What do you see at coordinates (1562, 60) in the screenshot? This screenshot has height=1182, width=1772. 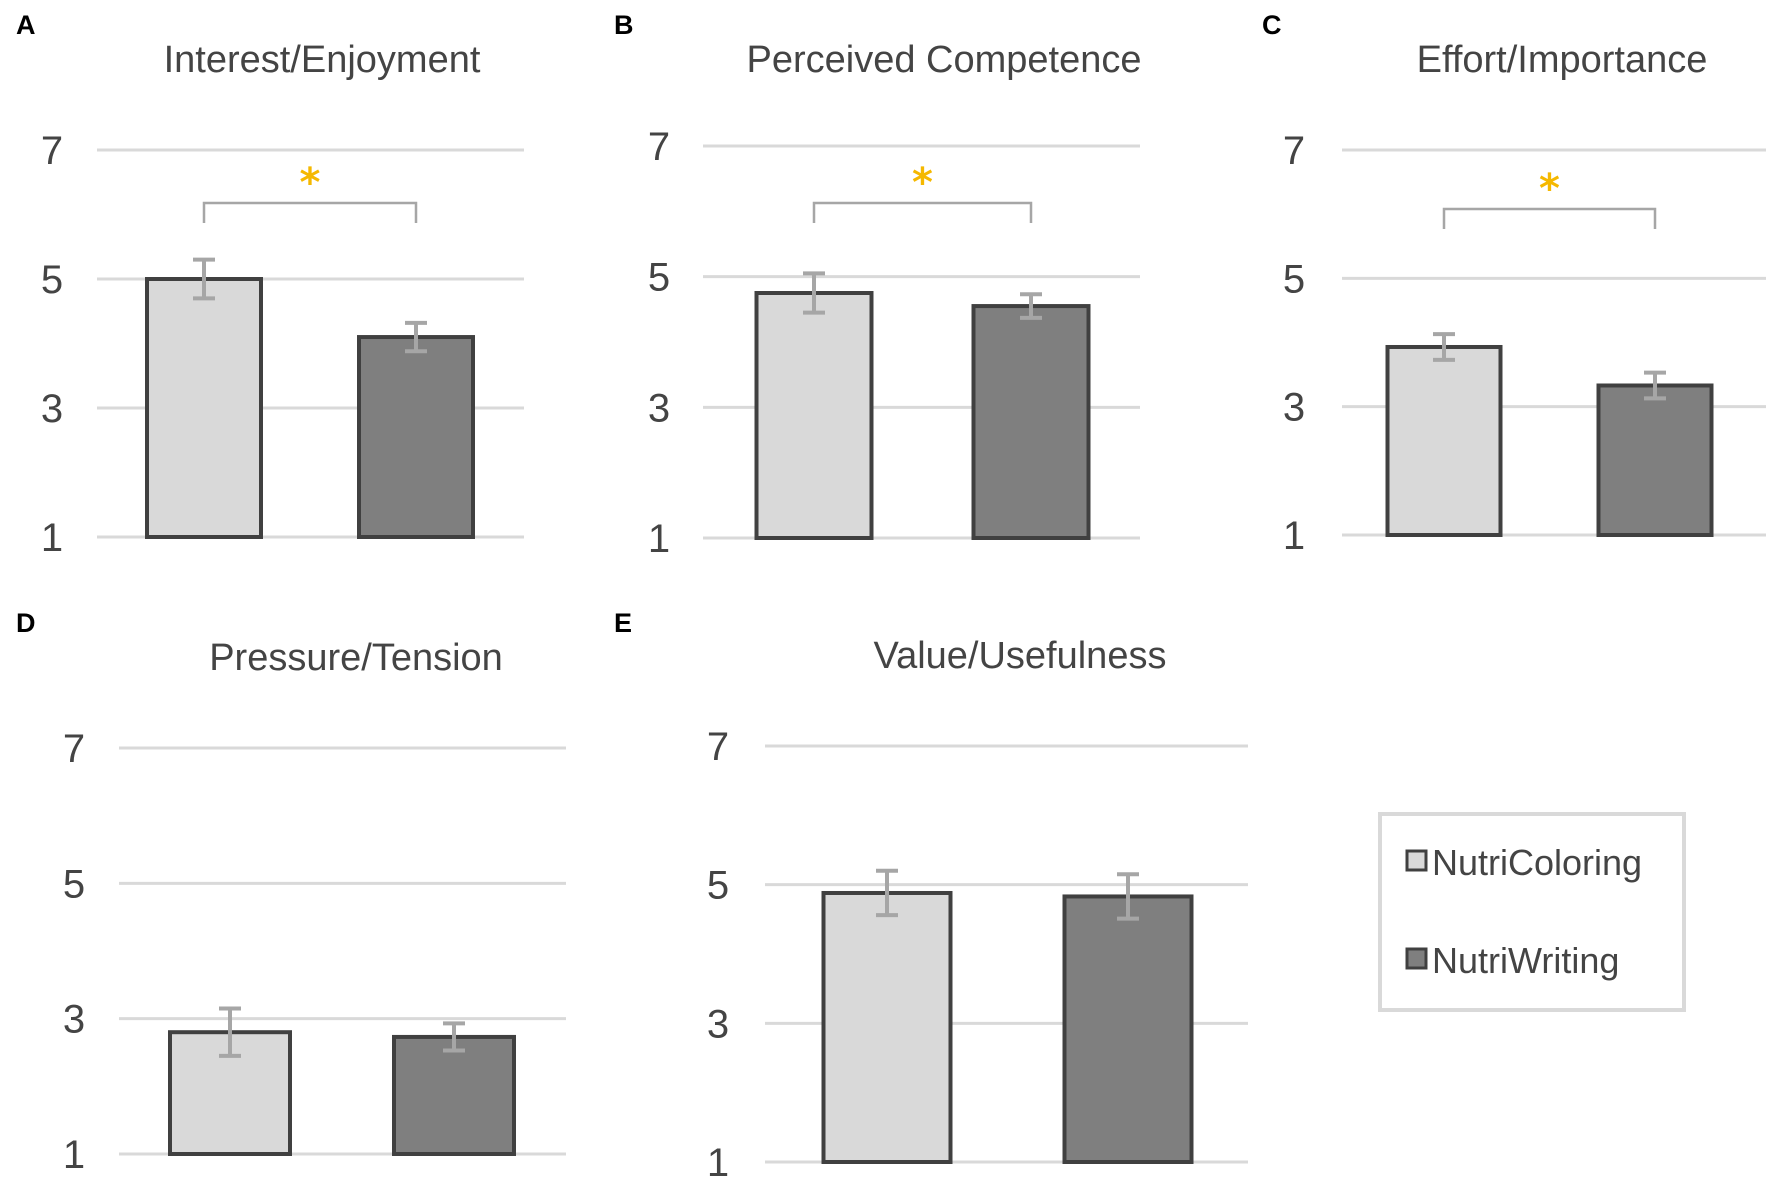 I see `panel-title: Effort/Importance` at bounding box center [1562, 60].